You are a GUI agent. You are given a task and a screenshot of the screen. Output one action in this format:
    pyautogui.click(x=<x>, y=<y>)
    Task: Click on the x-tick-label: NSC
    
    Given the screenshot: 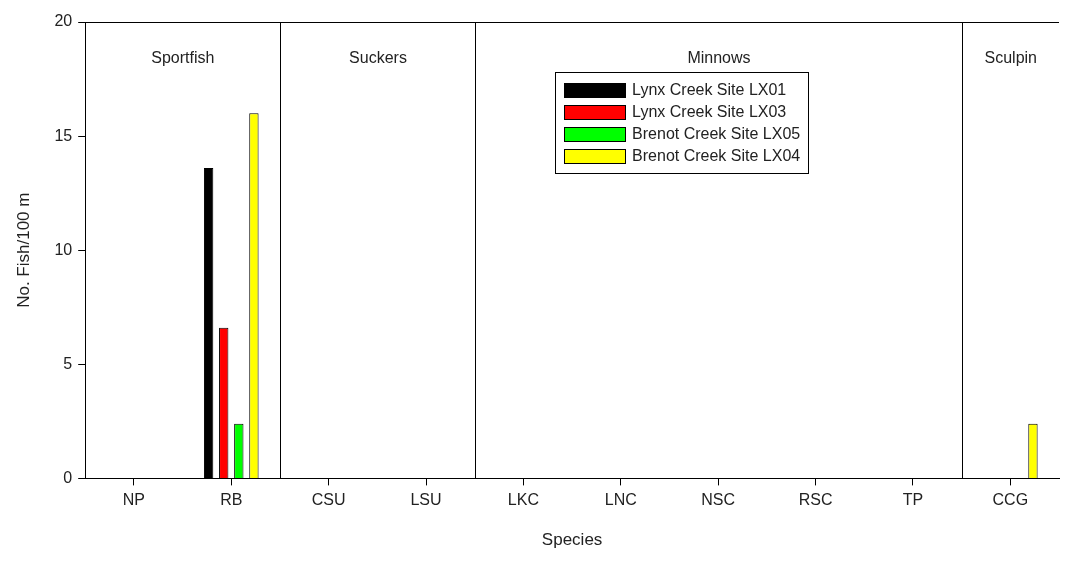 What is the action you would take?
    pyautogui.click(x=718, y=500)
    